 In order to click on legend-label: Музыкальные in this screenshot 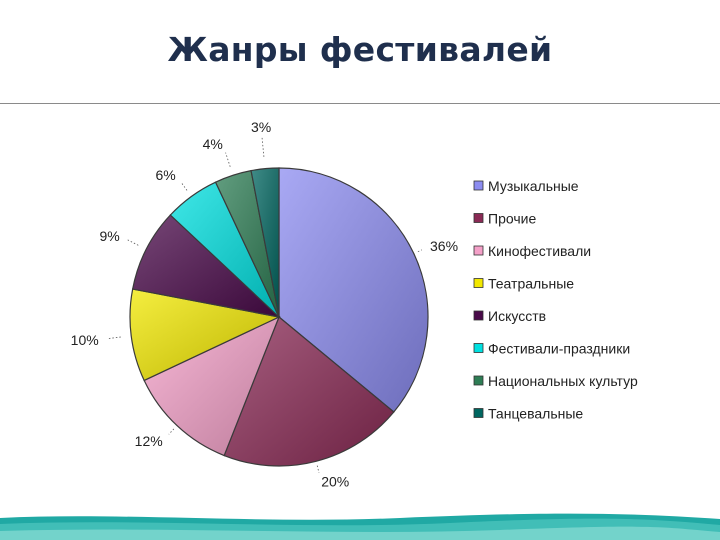, I will do `click(533, 186)`.